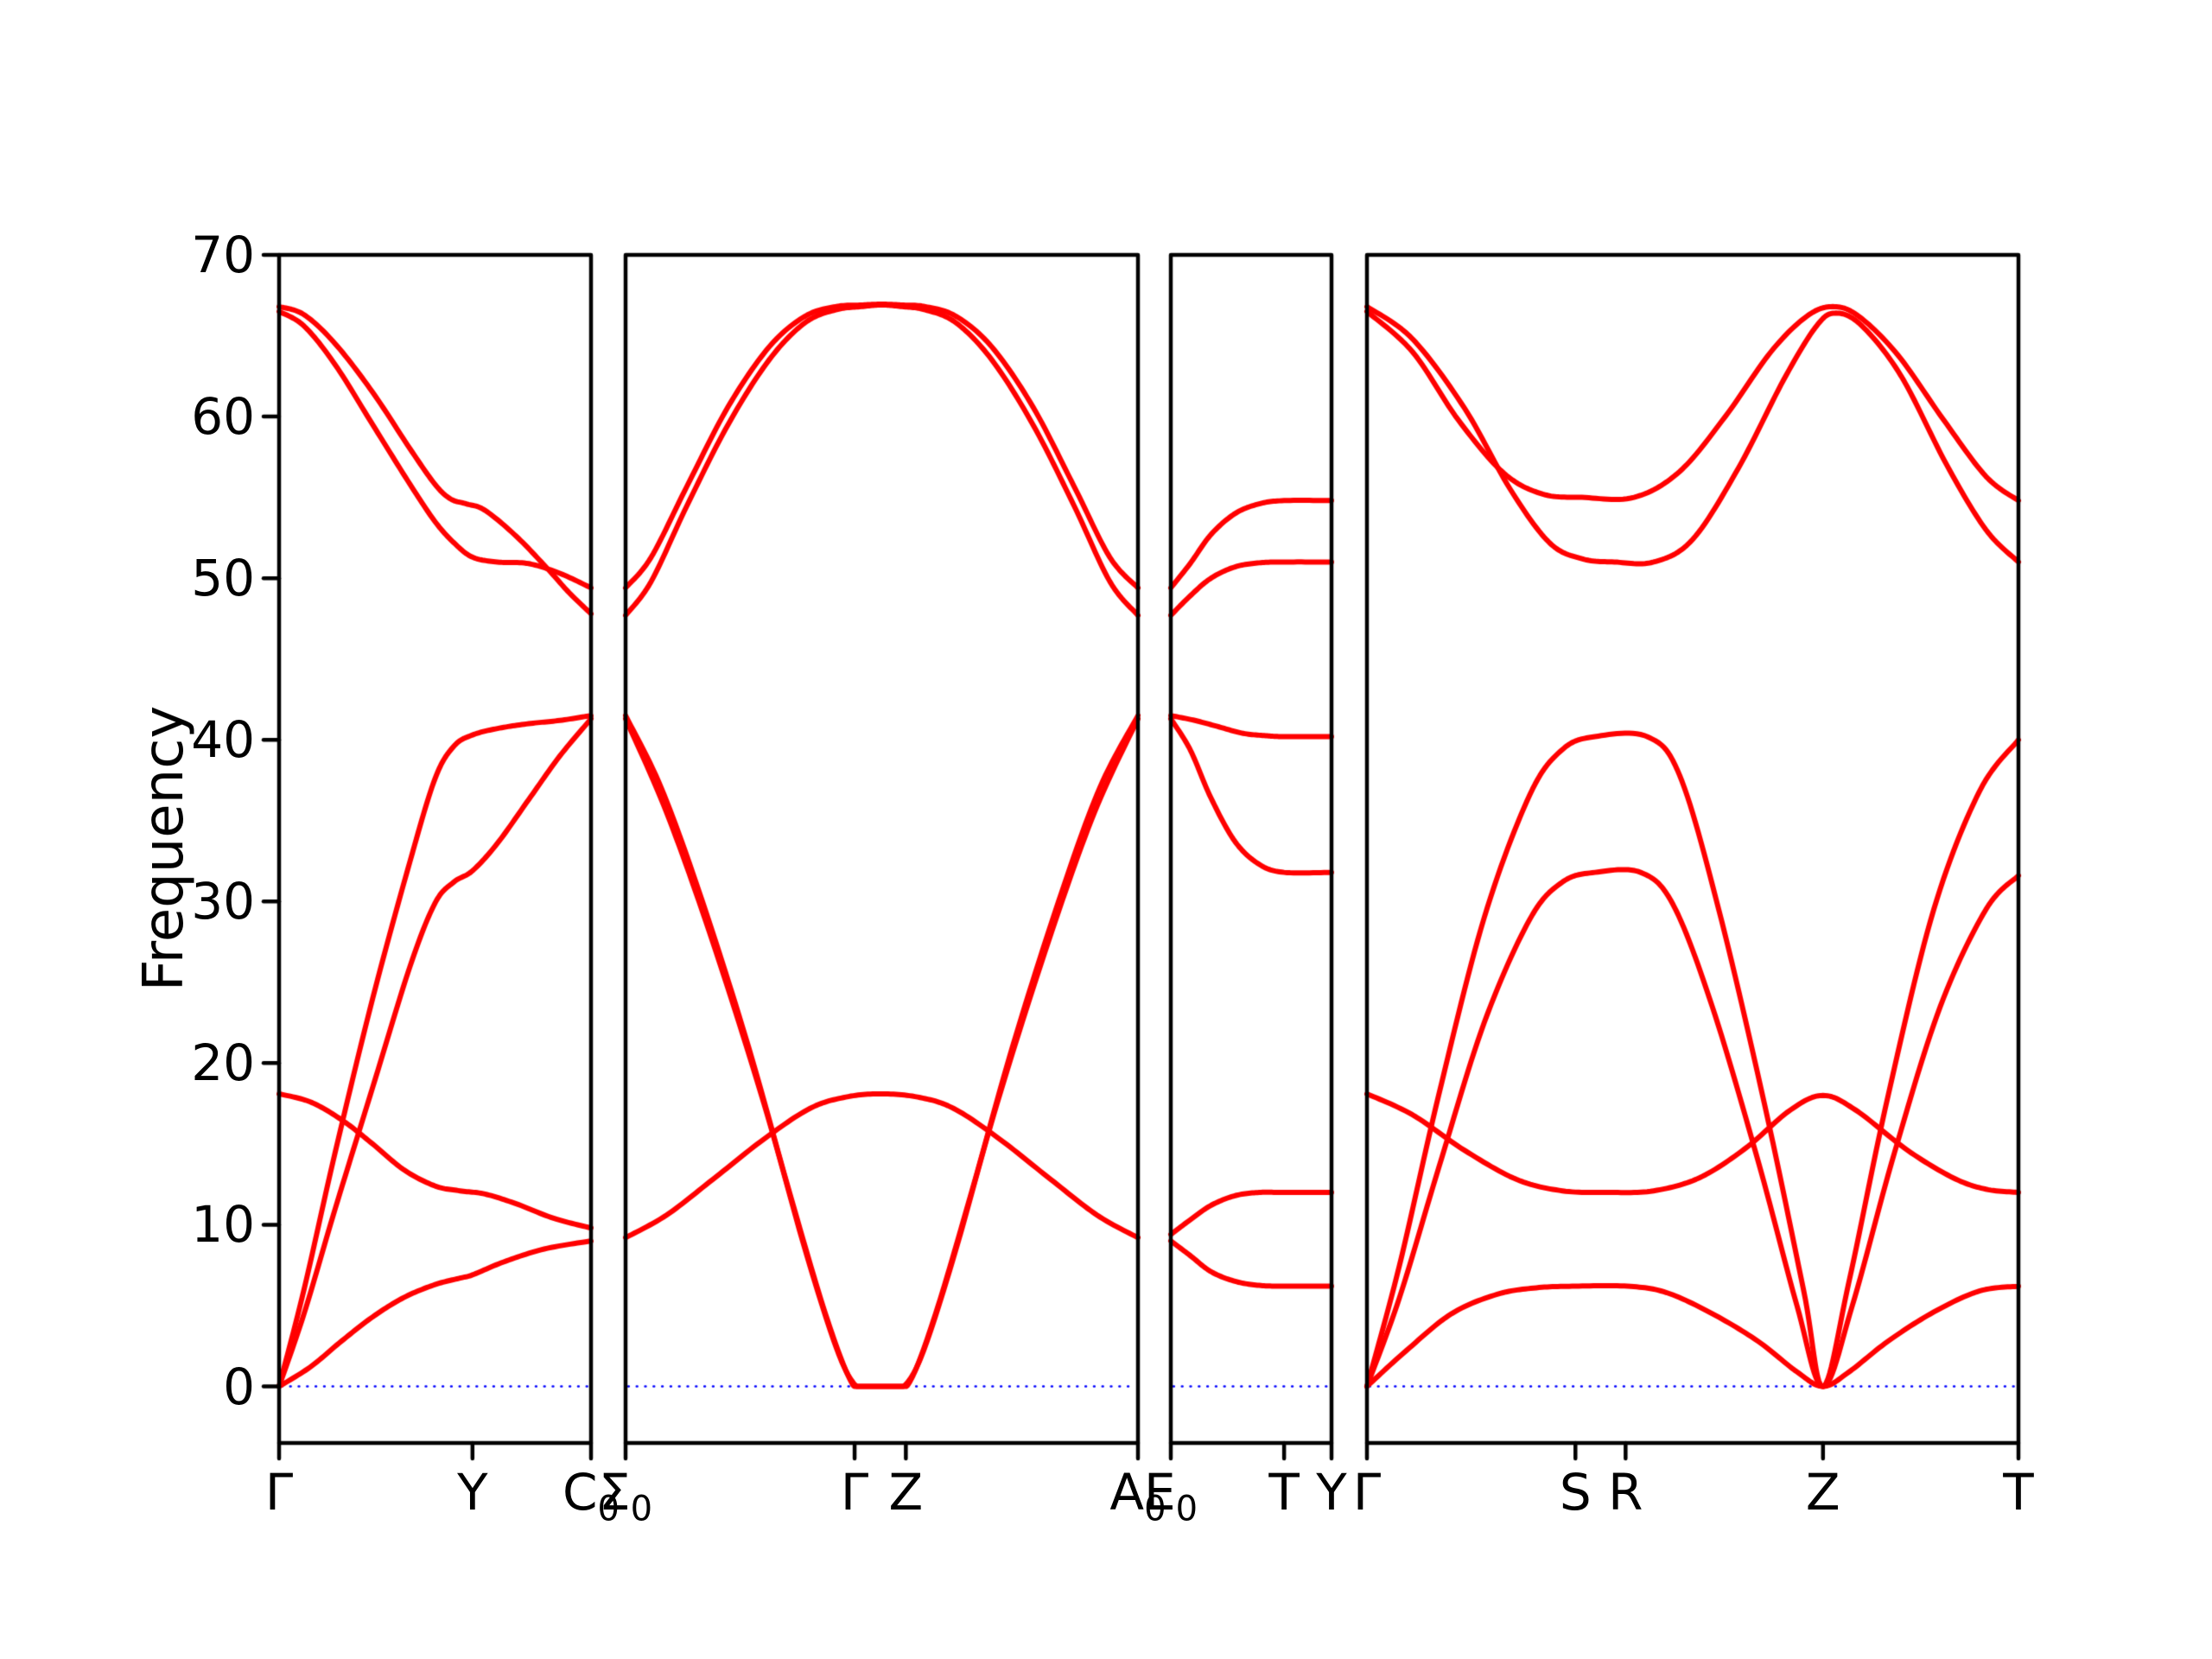 This screenshot has height=1659, width=2212. I want to click on x-tick-label-panel3-2: T, so click(1284, 1492).